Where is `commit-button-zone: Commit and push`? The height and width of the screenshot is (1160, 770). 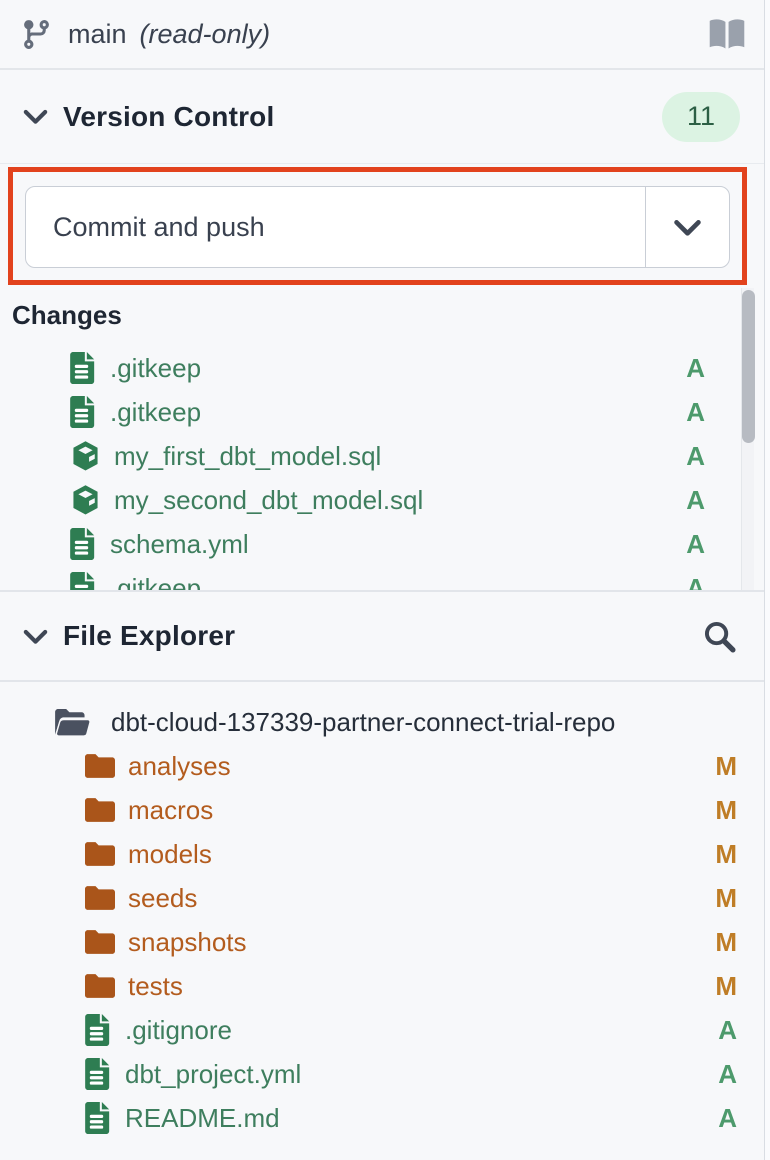 commit-button-zone: Commit and push is located at coordinates (385, 226).